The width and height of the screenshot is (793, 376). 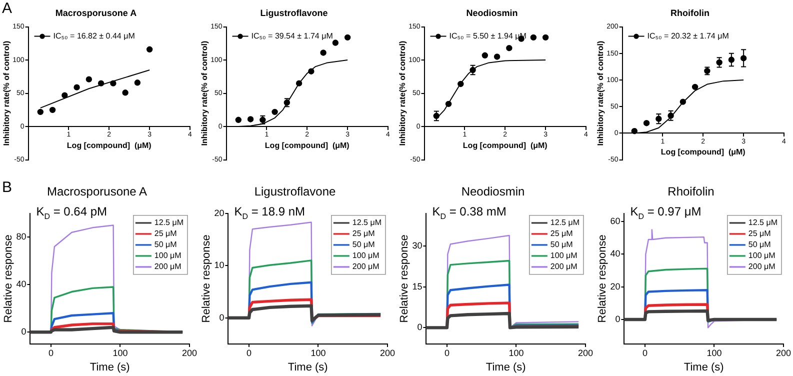 I want to click on legend-label: IC₅₀ = 39.54 ± 1.74 μM, so click(x=292, y=36).